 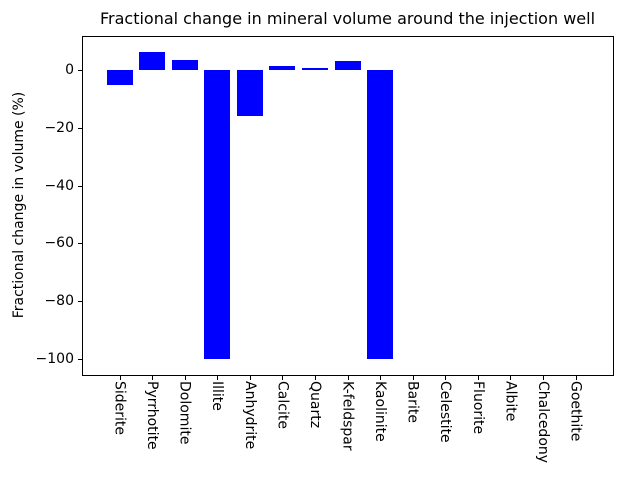 I want to click on bar-quartz, so click(x=314, y=69).